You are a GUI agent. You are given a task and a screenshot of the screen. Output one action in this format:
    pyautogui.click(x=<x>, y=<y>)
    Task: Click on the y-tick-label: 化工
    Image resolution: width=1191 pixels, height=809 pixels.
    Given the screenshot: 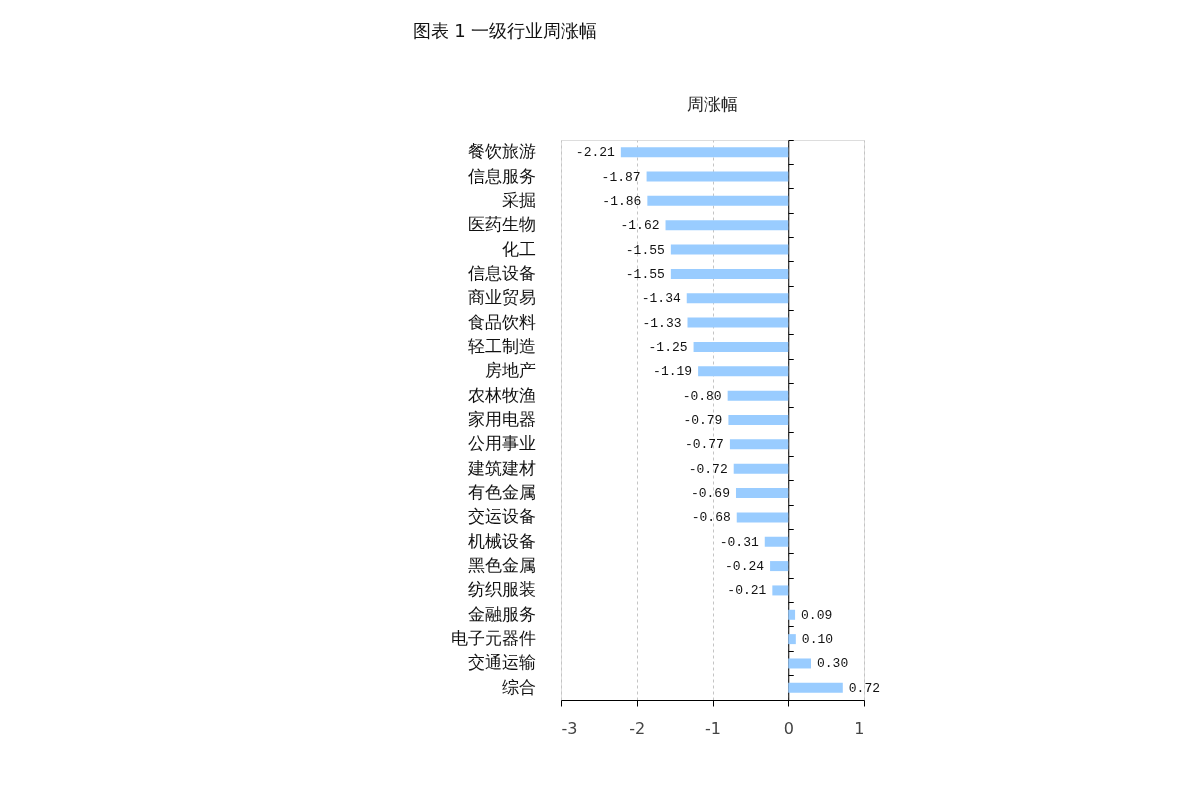 What is the action you would take?
    pyautogui.click(x=518, y=249)
    